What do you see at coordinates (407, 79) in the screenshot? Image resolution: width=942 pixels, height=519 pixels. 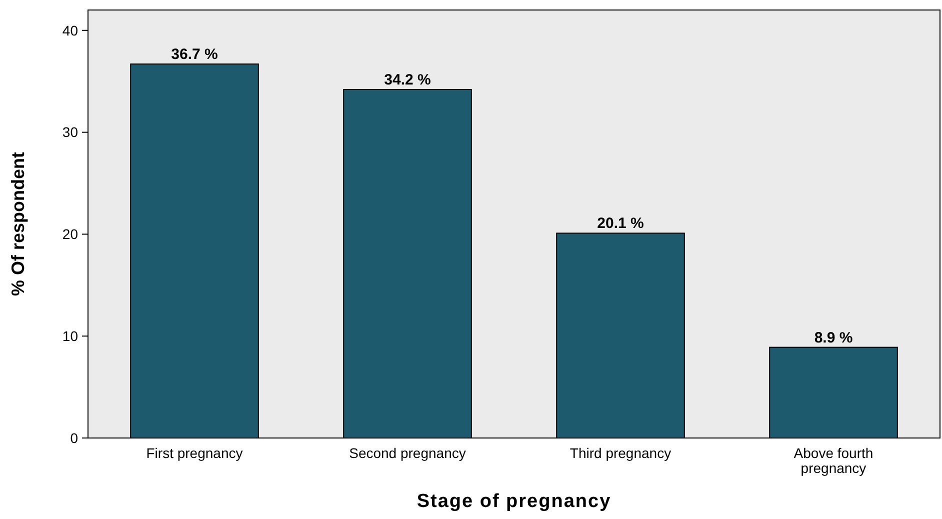 I see `data-label: 34.2 %` at bounding box center [407, 79].